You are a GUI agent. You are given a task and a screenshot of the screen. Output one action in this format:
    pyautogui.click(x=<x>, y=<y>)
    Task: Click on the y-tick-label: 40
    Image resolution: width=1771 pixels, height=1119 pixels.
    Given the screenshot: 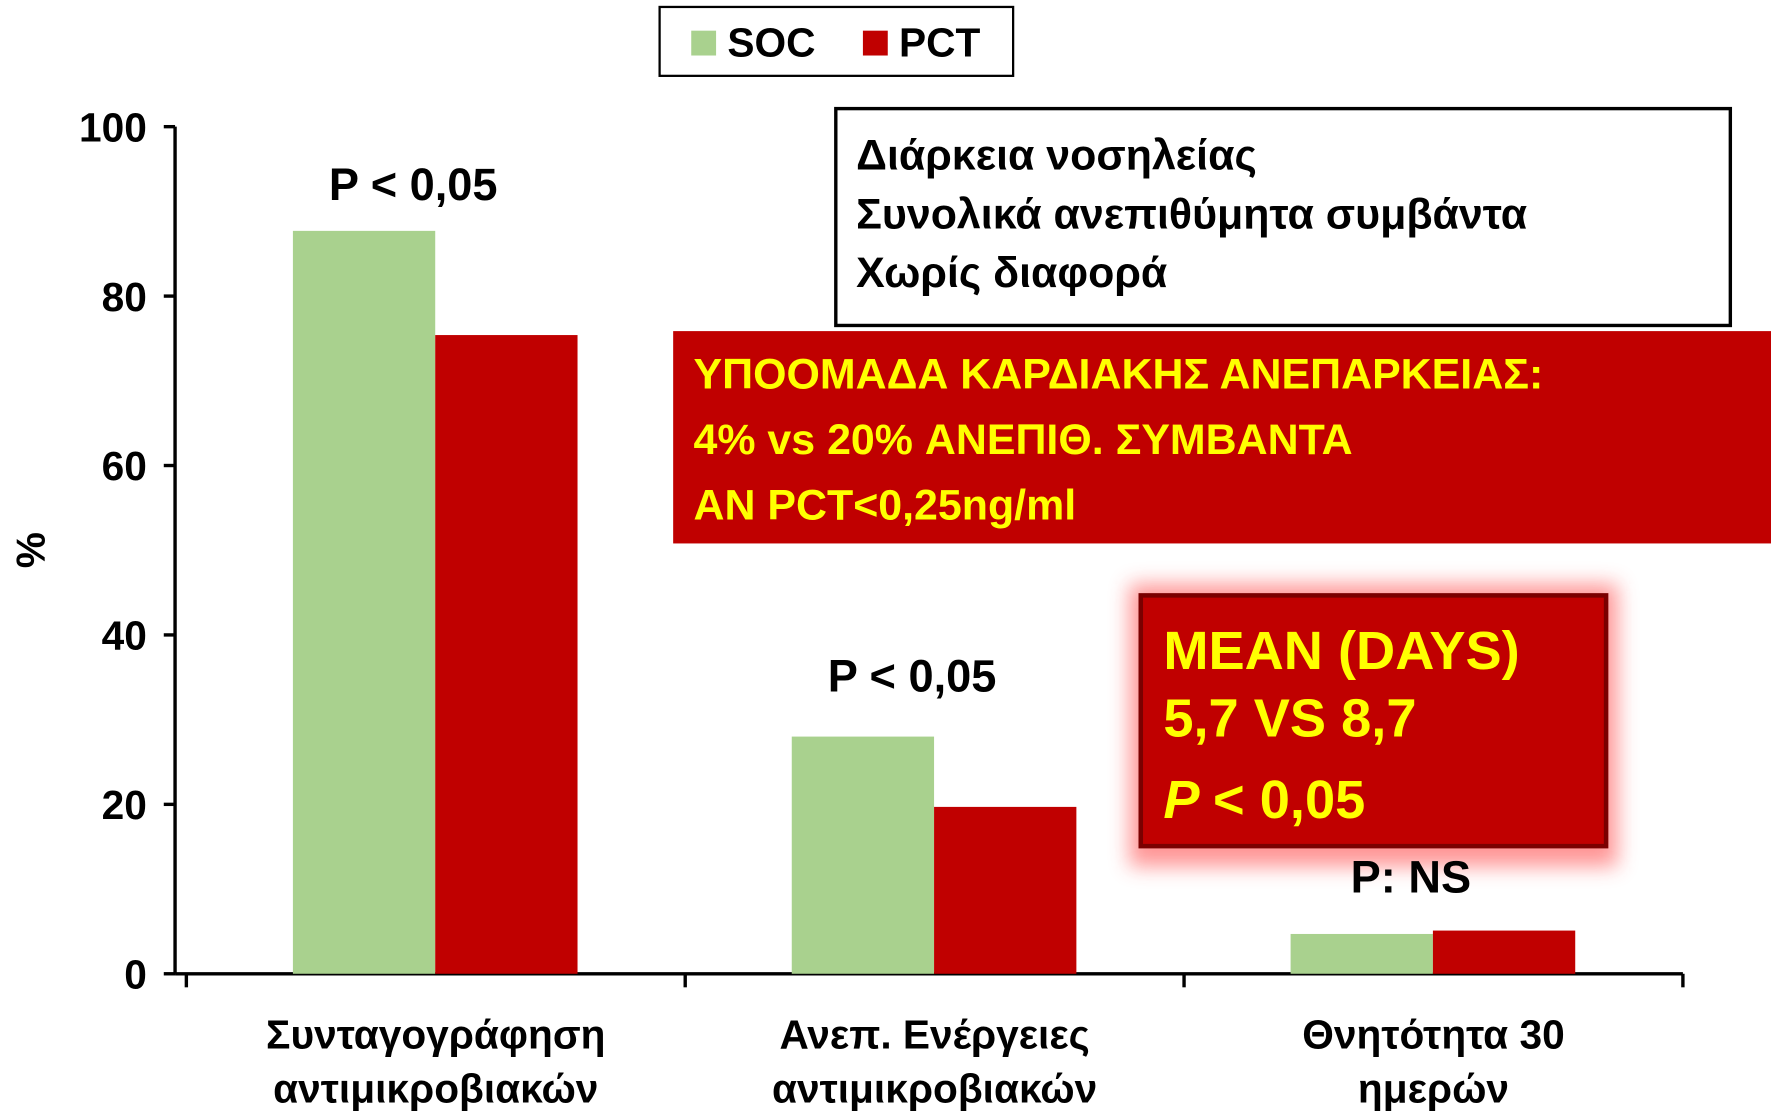 What is the action you would take?
    pyautogui.click(x=124, y=636)
    